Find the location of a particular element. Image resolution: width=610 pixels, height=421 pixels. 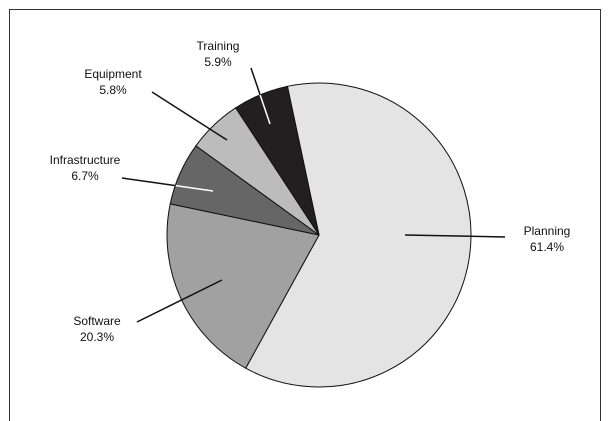

slice-label: Planning is located at coordinates (547, 231).